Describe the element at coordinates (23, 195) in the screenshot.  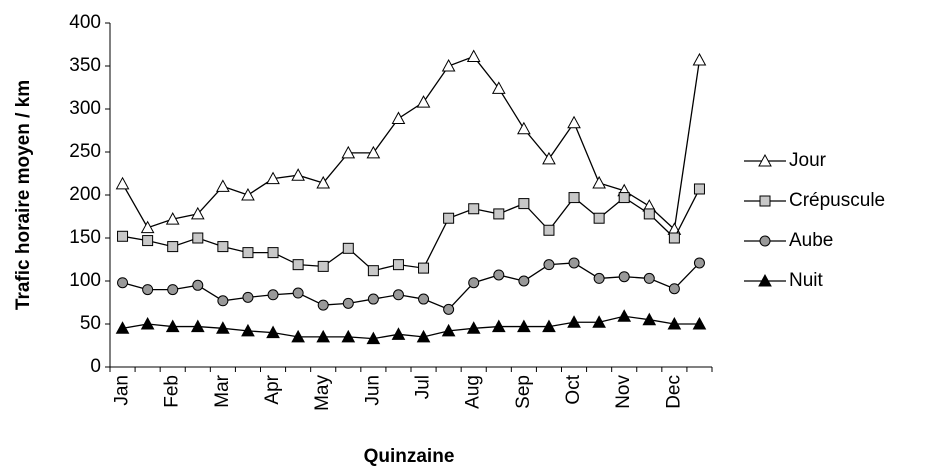
I see `y-axis-label: Trafic horaire moyen / km` at that location.